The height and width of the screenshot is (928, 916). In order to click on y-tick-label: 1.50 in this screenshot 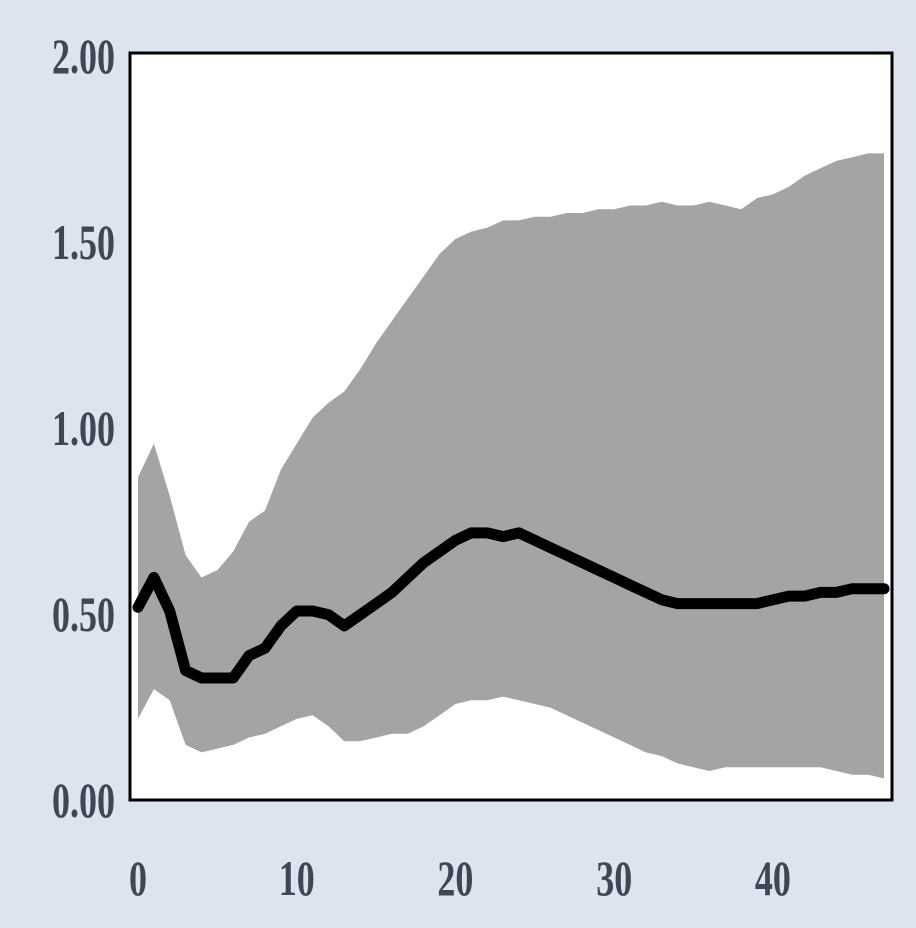, I will do `click(83, 242)`.